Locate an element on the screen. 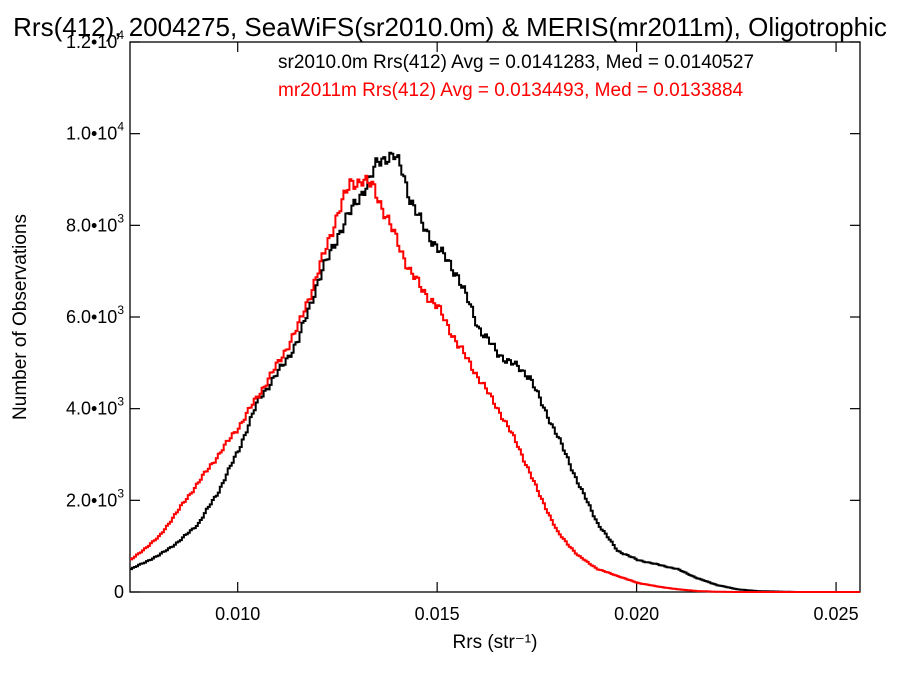  y-tick-mantissa: 2.0•10 is located at coordinates (91, 500).